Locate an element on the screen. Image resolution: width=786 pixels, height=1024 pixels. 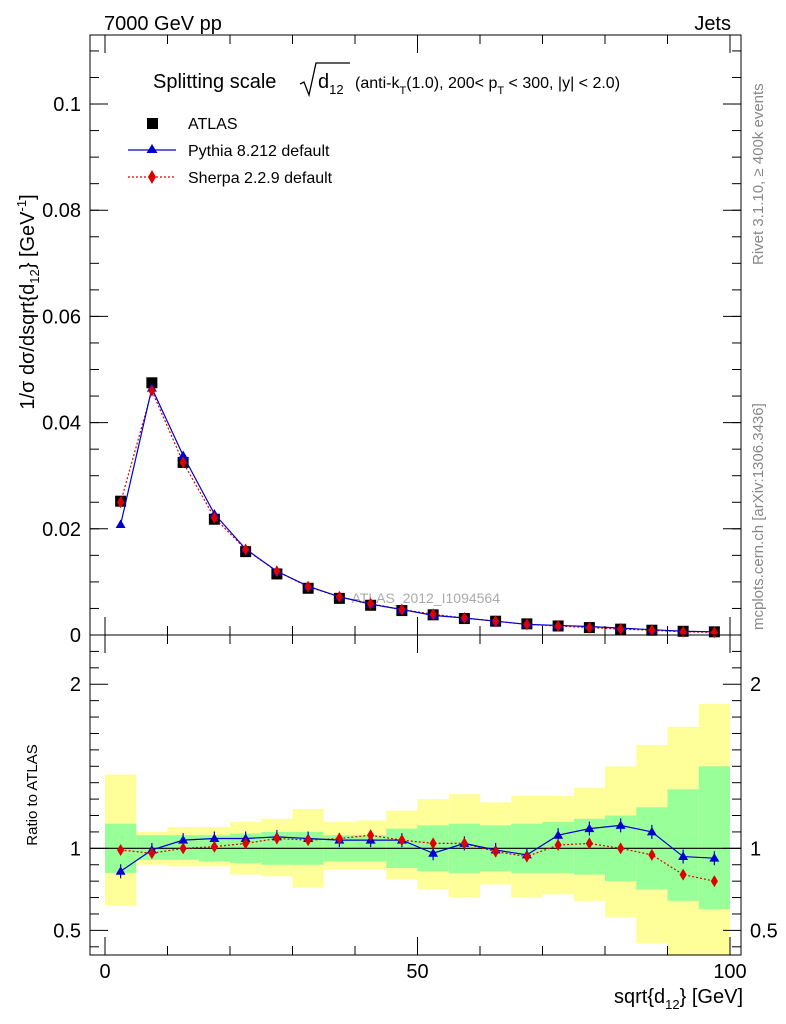
x-axis-label: sqrt{d12} [GeV] is located at coordinates (678, 999).